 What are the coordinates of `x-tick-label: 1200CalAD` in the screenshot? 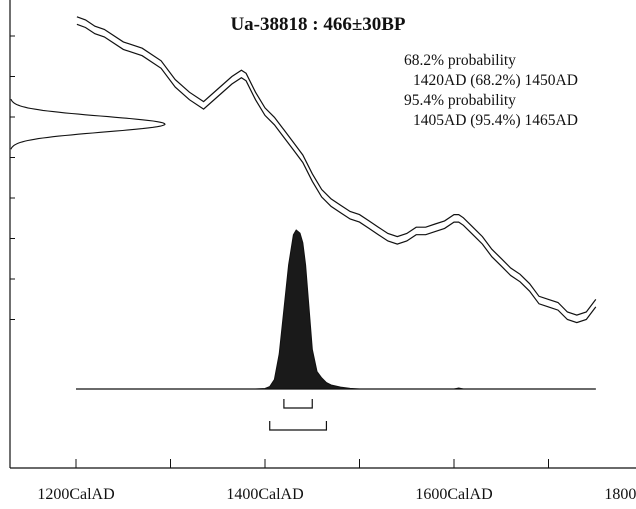 It's located at (75, 494).